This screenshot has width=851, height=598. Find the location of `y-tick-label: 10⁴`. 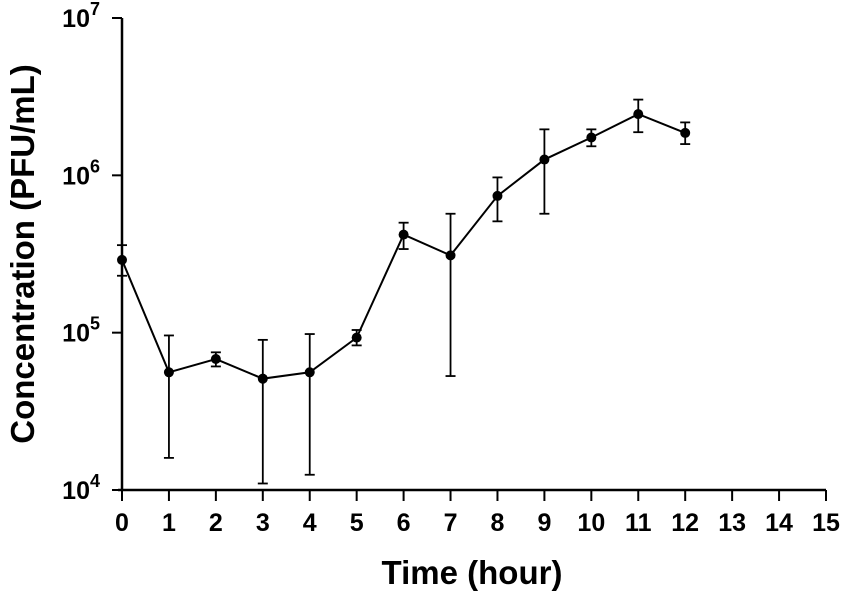

y-tick-label: 10⁴ is located at coordinates (81, 488).